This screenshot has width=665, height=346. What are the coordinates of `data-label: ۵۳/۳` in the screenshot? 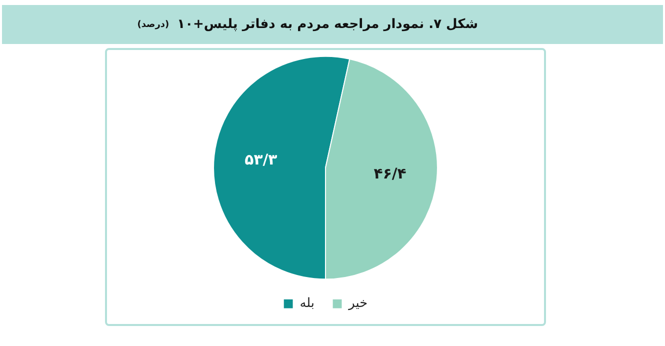 It's located at (261, 160).